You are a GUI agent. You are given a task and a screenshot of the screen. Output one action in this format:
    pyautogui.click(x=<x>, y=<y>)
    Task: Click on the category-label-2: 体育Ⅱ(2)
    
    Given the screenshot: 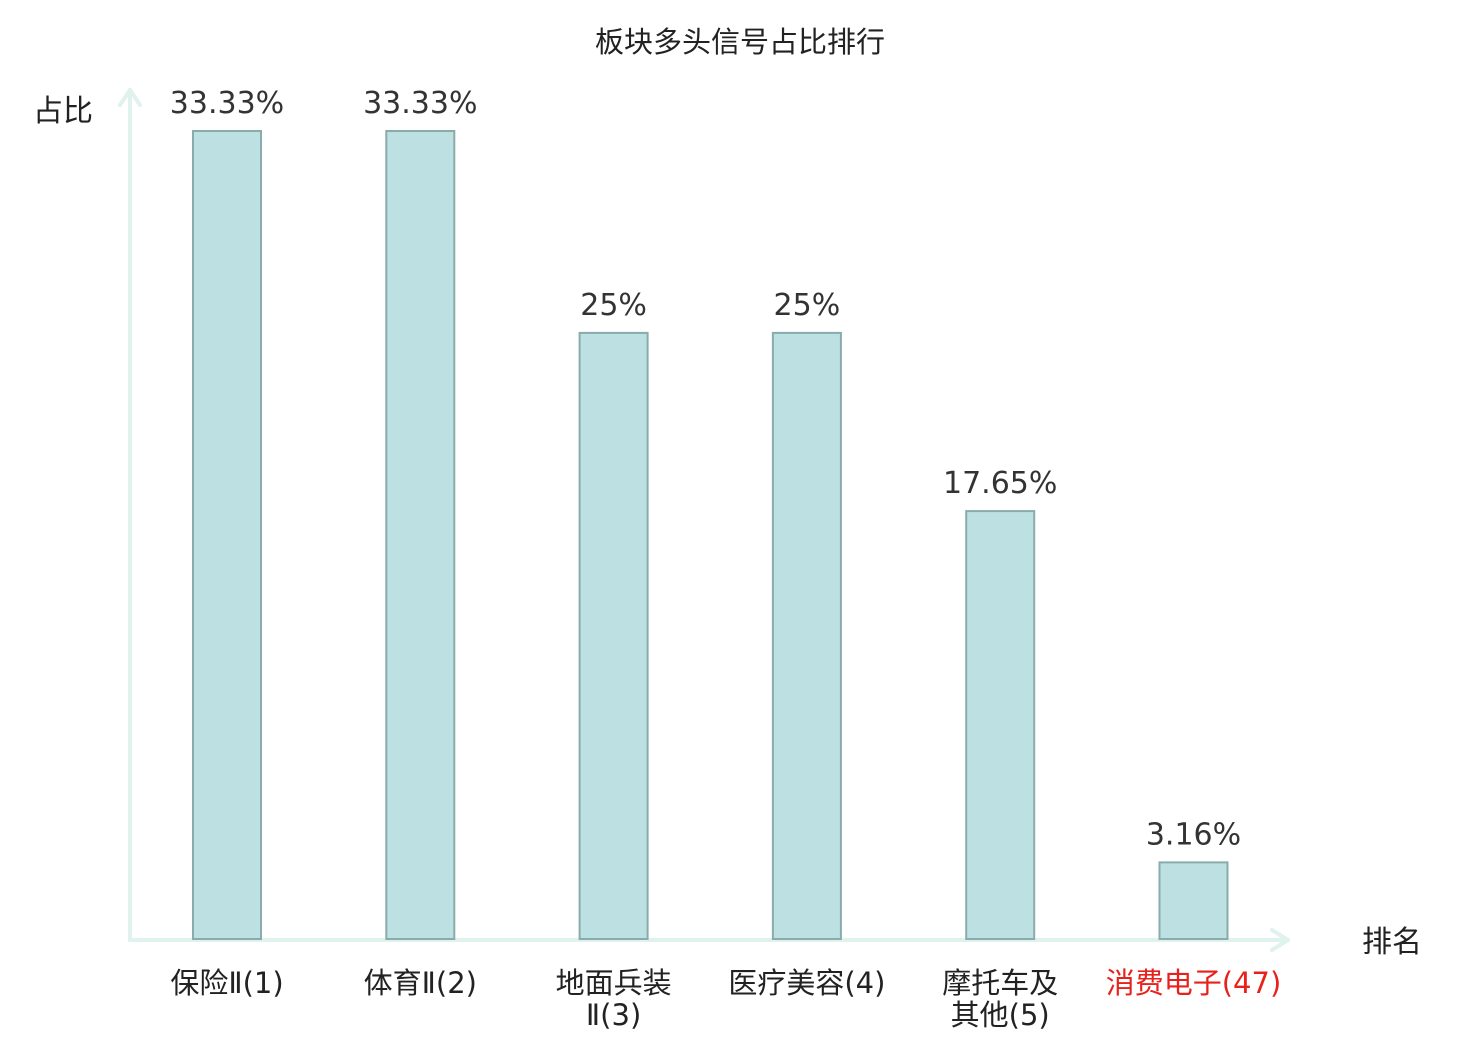 What is the action you would take?
    pyautogui.click(x=420, y=983)
    